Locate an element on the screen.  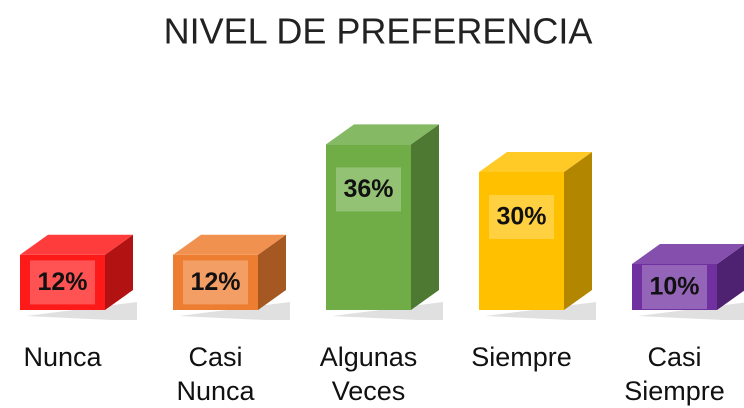
x-tick-label: Siempre is located at coordinates (521, 357).